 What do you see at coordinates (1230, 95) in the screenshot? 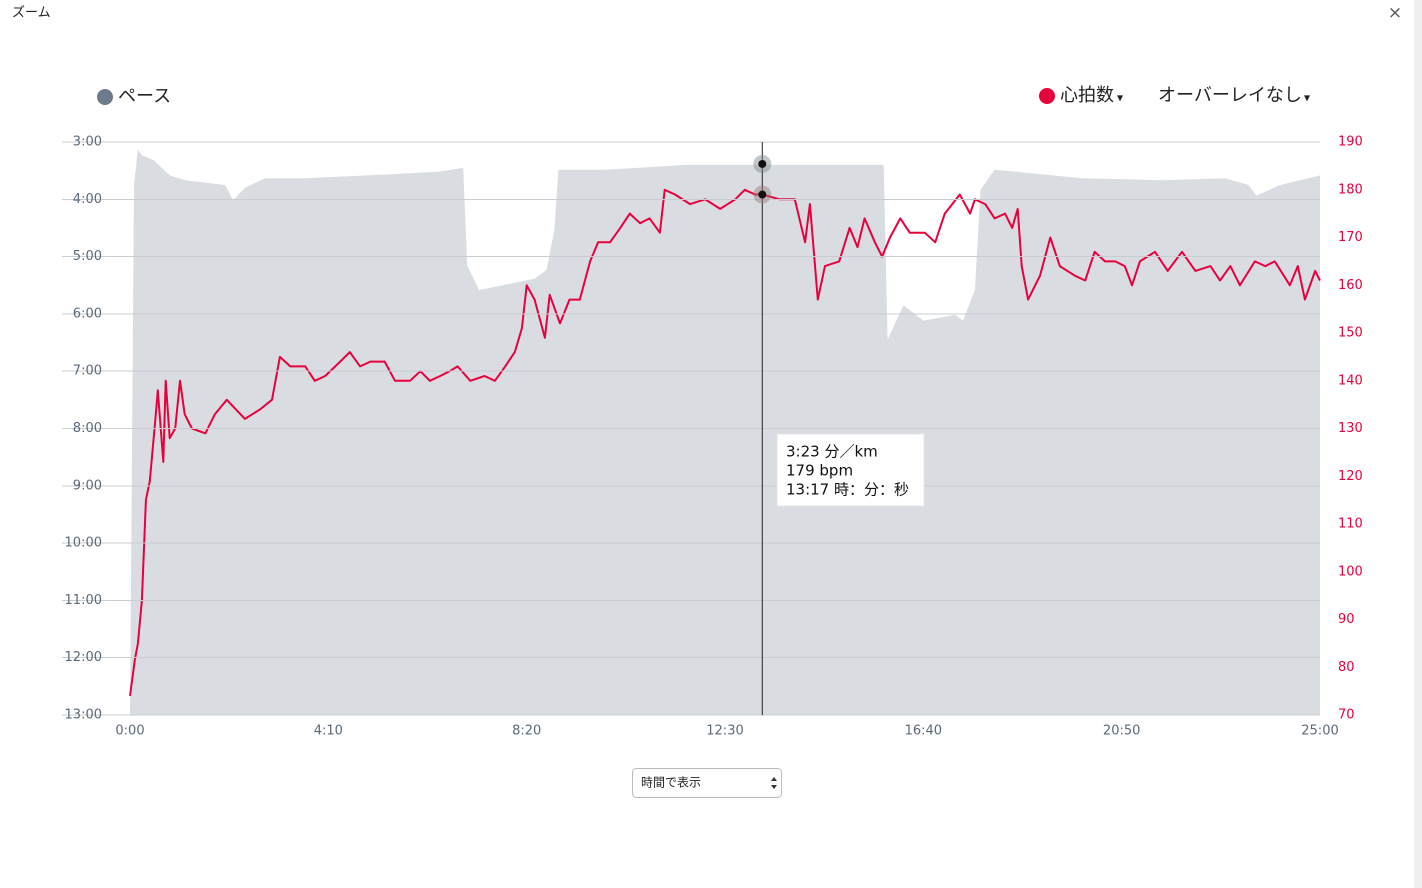
I see `overlay-select: オーバーレイなし` at bounding box center [1230, 95].